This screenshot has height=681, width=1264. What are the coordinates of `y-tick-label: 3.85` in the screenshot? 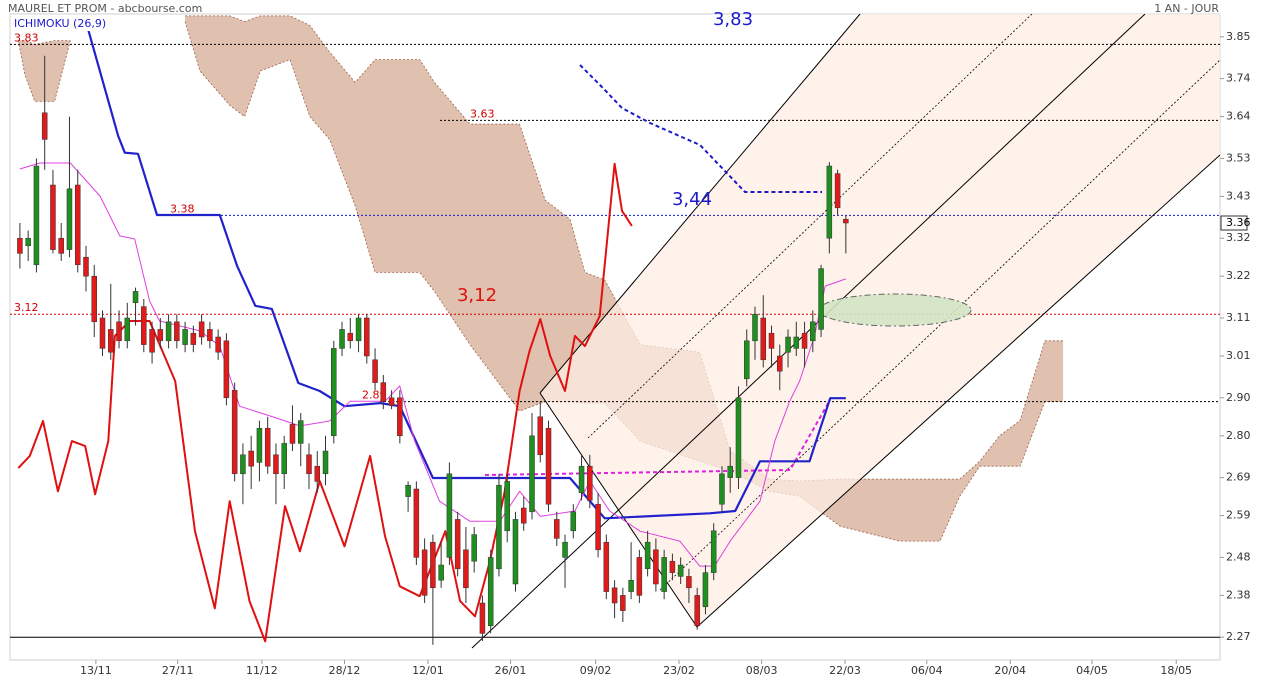 It's located at (1238, 36).